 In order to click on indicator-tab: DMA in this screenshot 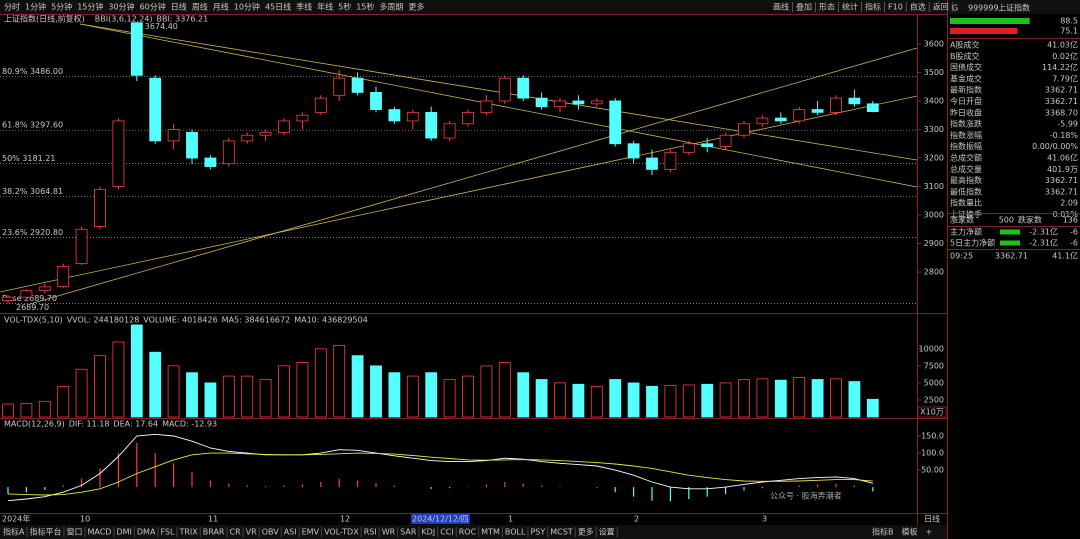, I will do `click(146, 532)`.